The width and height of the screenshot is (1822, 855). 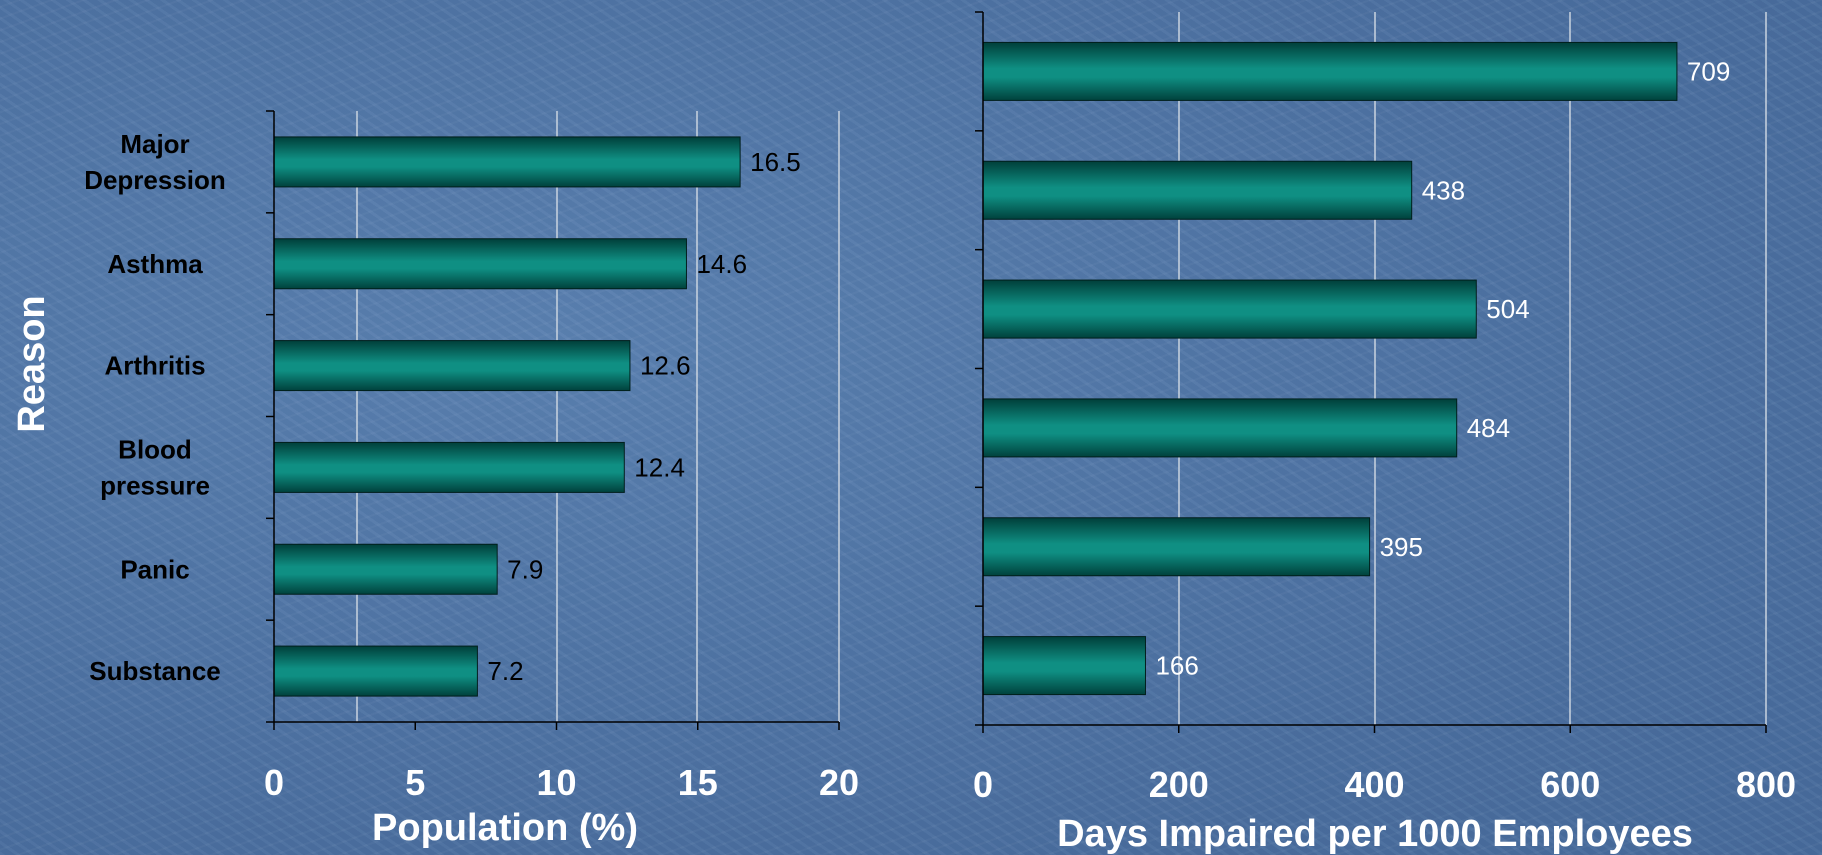 I want to click on left-x-tick-label: 5, so click(x=415, y=782).